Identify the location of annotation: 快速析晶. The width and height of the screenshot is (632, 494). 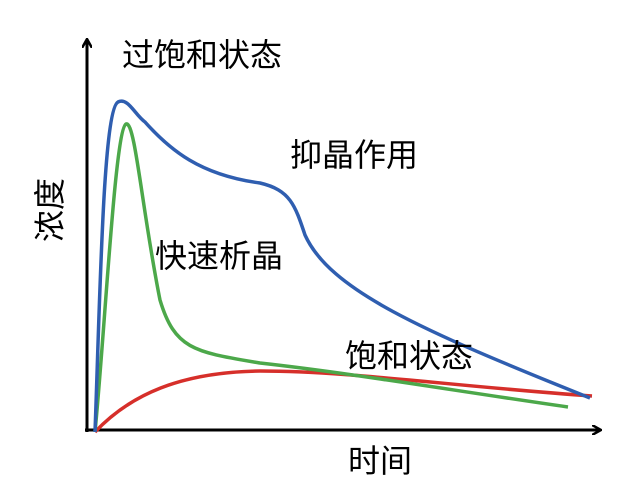
(219, 256).